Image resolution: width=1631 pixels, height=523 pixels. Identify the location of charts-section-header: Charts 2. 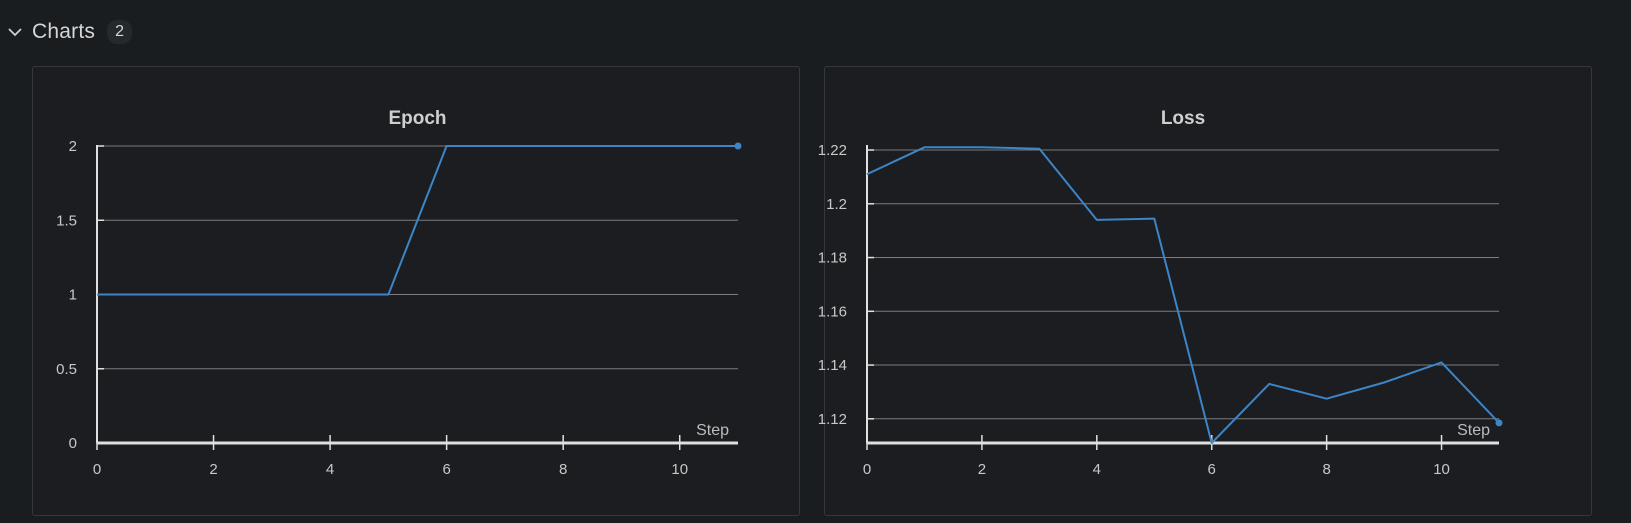
(66, 32).